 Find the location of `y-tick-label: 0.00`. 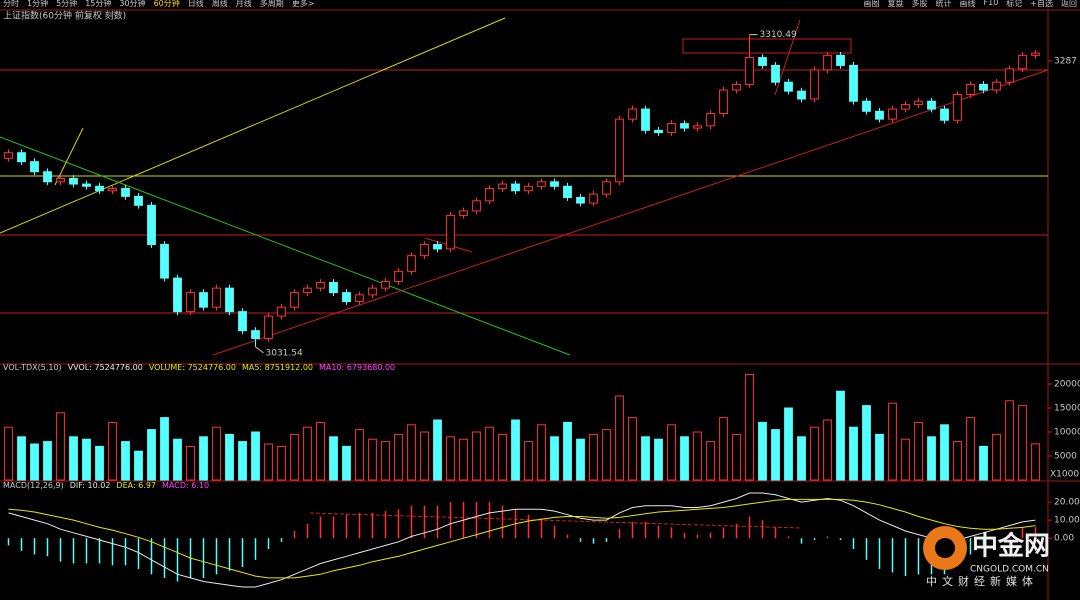

y-tick-label: 0.00 is located at coordinates (1064, 539).